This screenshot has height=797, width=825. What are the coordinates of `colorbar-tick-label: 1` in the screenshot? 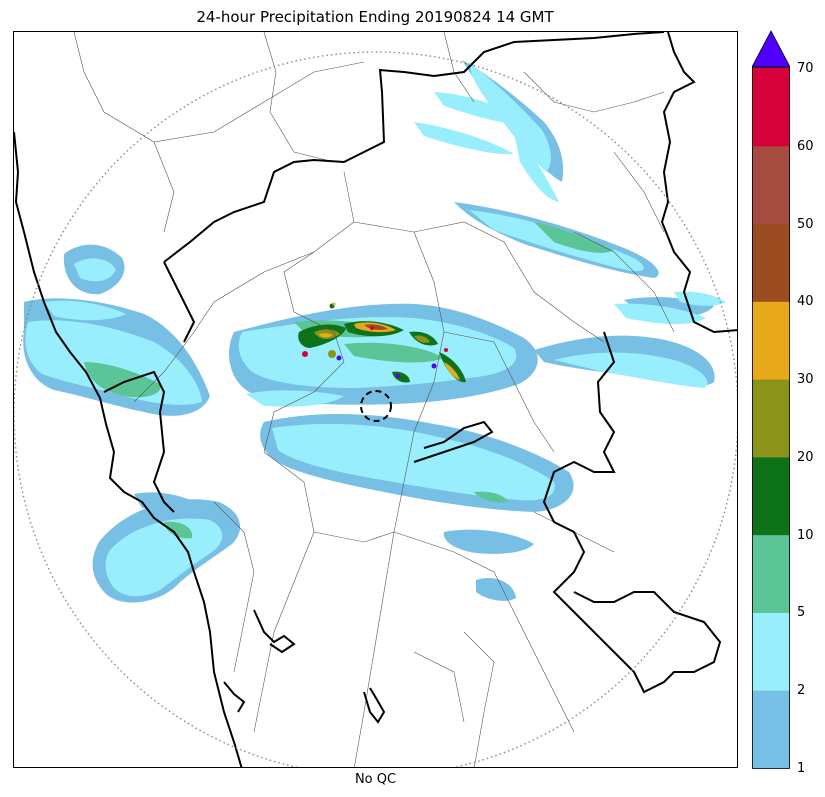 It's located at (801, 768).